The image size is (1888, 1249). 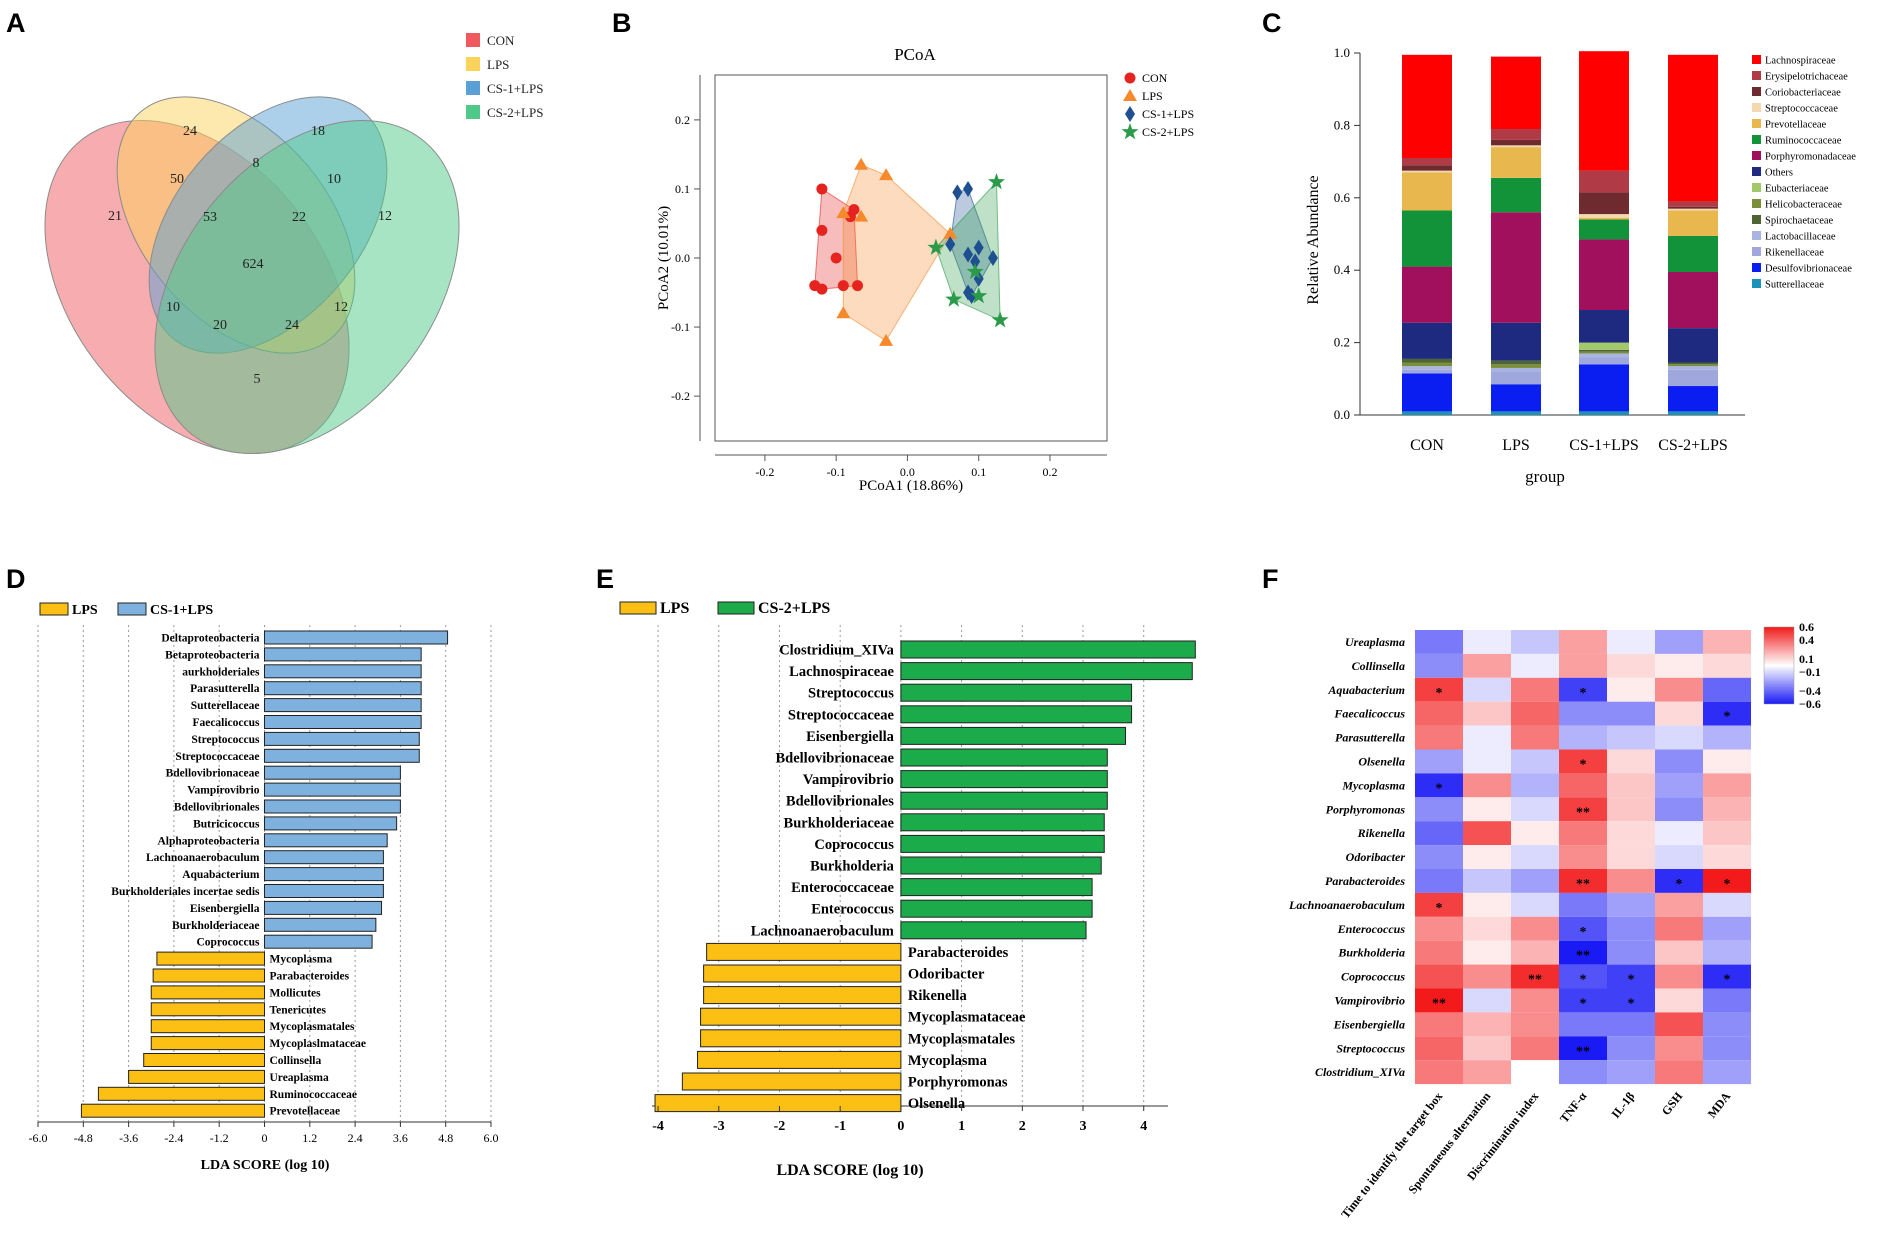 What do you see at coordinates (852, 867) in the screenshot?
I see `bar-label: Burkholderia` at bounding box center [852, 867].